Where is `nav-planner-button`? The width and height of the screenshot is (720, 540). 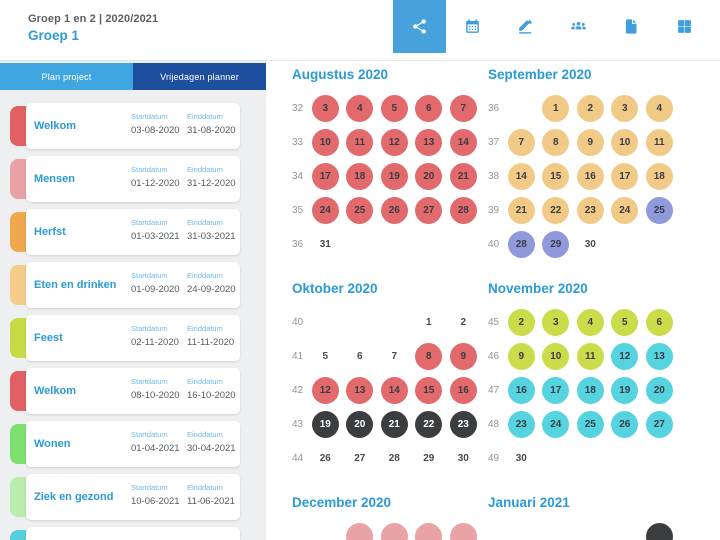
nav-planner-button is located at coordinates (419, 26).